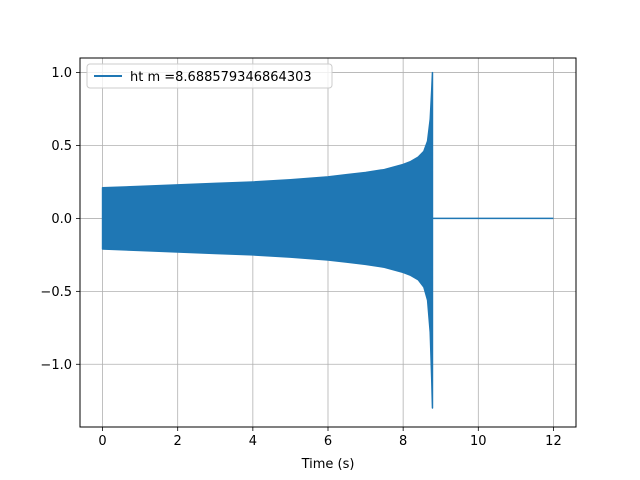 Image resolution: width=640 pixels, height=480 pixels. I want to click on x-tick-label: 6, so click(328, 441).